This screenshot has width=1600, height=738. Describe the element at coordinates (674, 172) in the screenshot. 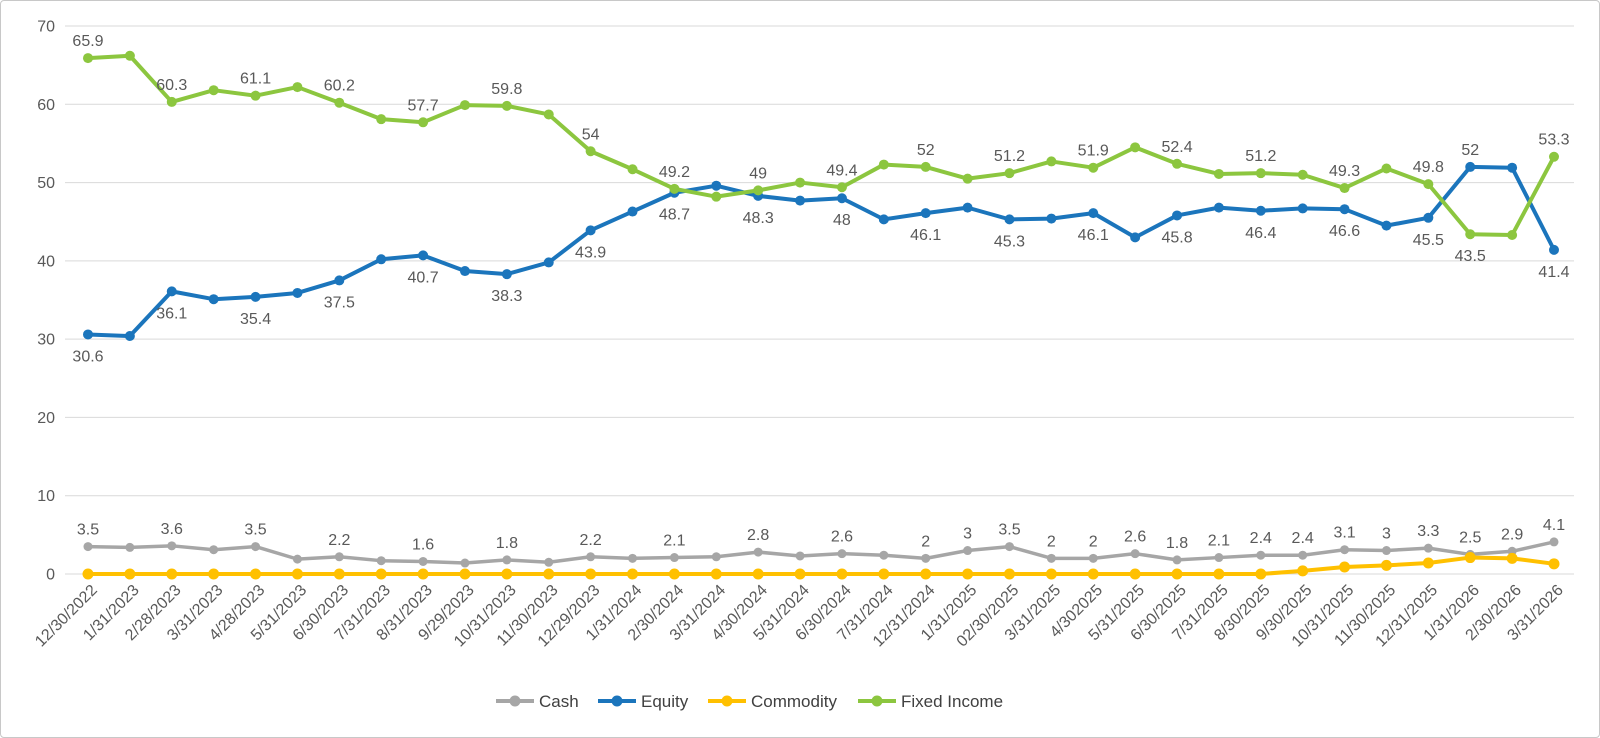

I see `data-label-fixed-income: 49.2` at that location.